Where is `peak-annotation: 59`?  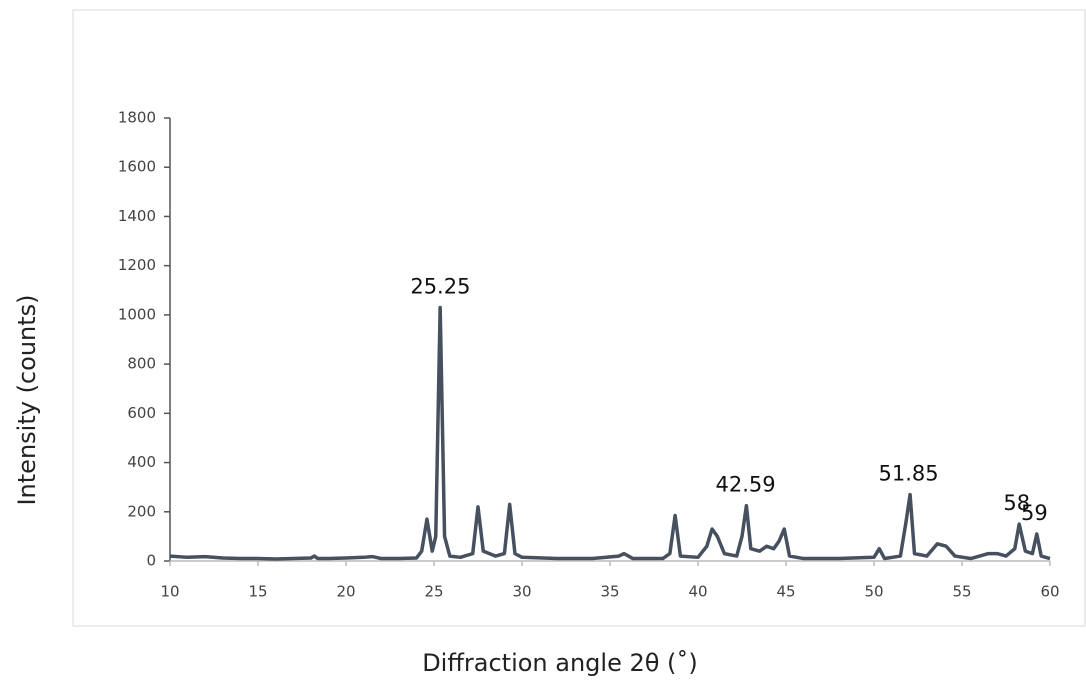
peak-annotation: 59 is located at coordinates (1034, 513).